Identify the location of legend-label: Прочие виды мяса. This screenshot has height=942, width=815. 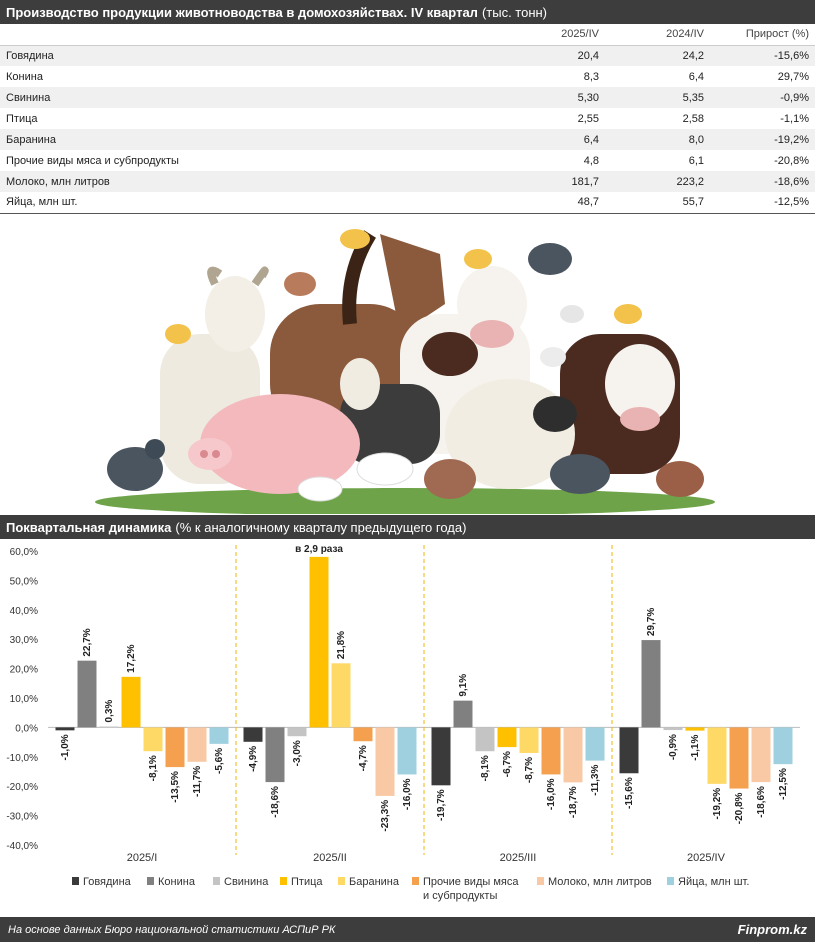
(471, 882).